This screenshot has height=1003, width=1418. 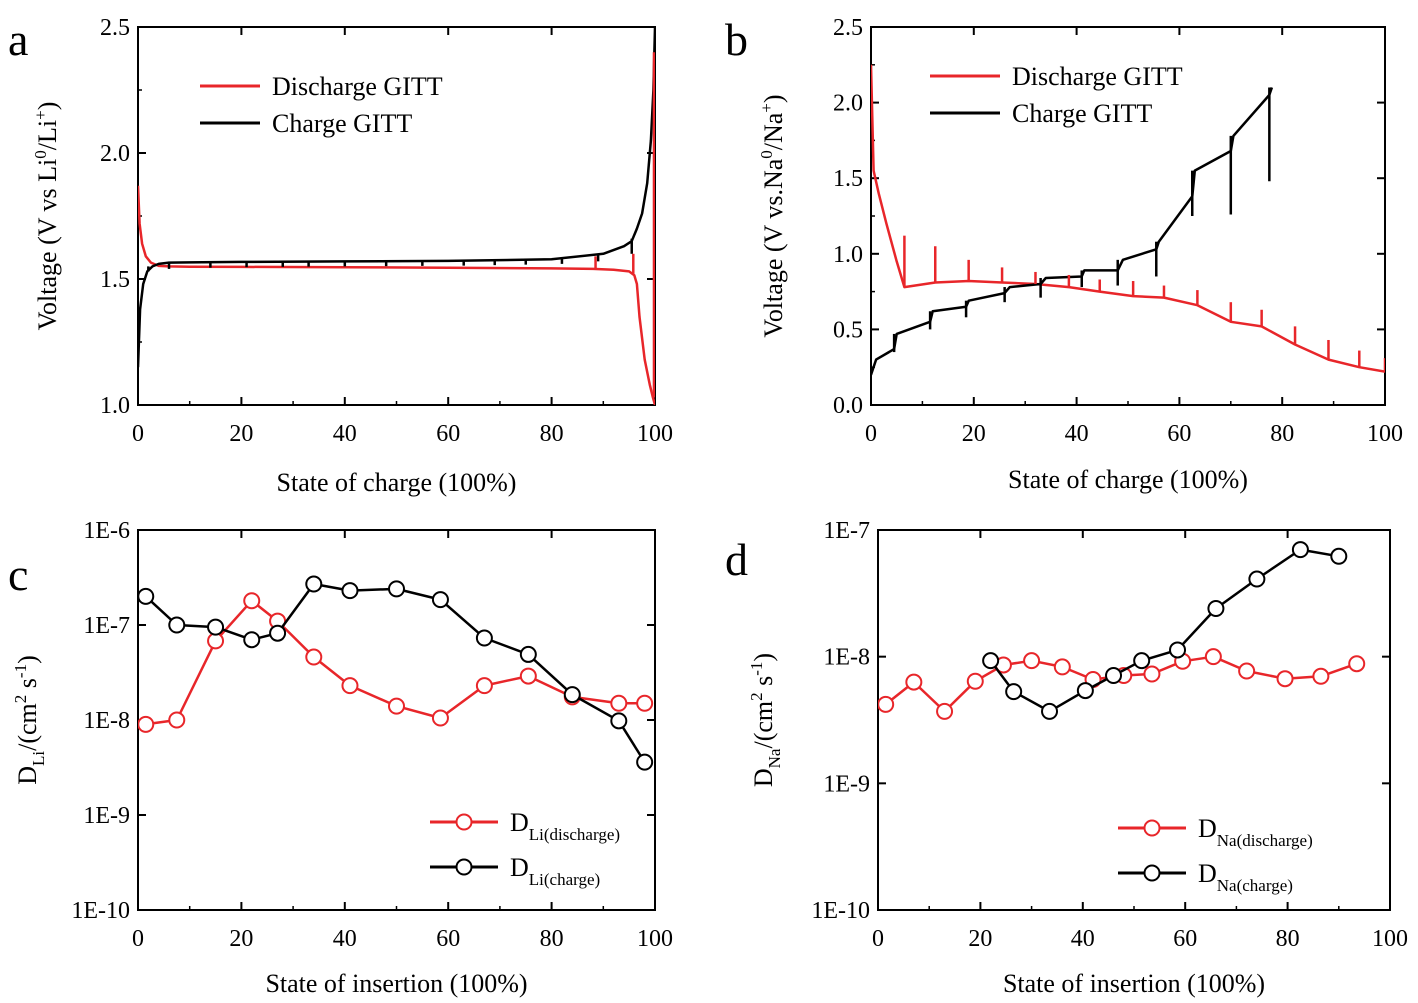 What do you see at coordinates (115, 406) in the screenshot?
I see `y-tick-label: 1.0` at bounding box center [115, 406].